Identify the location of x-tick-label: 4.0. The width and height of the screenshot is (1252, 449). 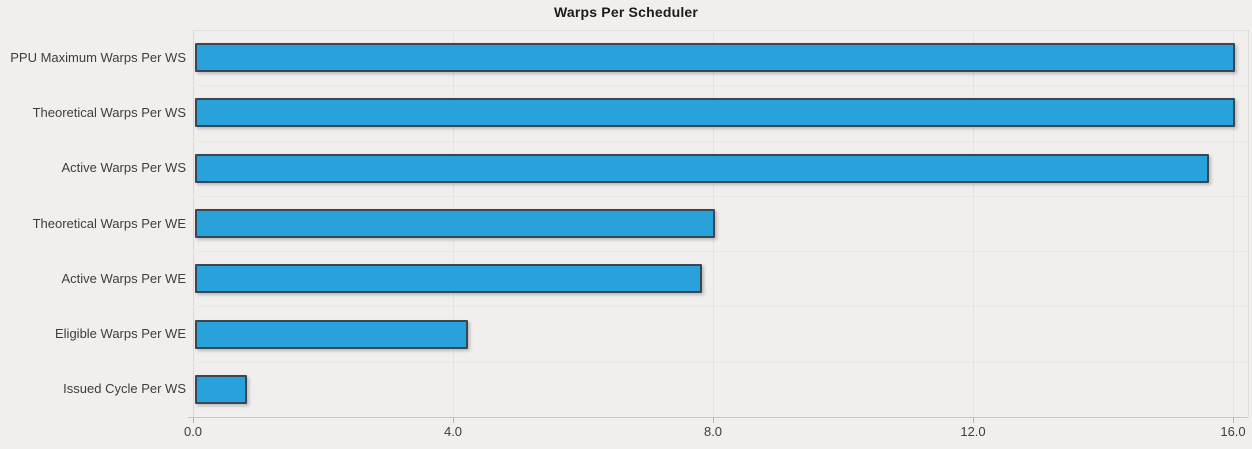
(453, 431).